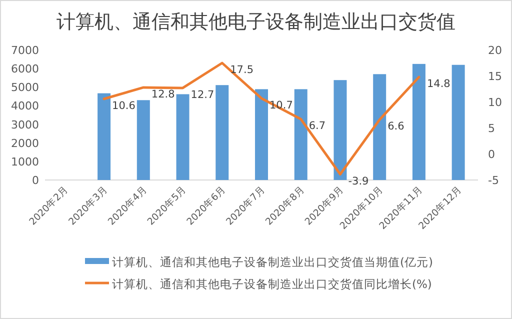 The image size is (512, 319). Describe the element at coordinates (242, 70) in the screenshot. I see `data-label: 17.5` at that location.